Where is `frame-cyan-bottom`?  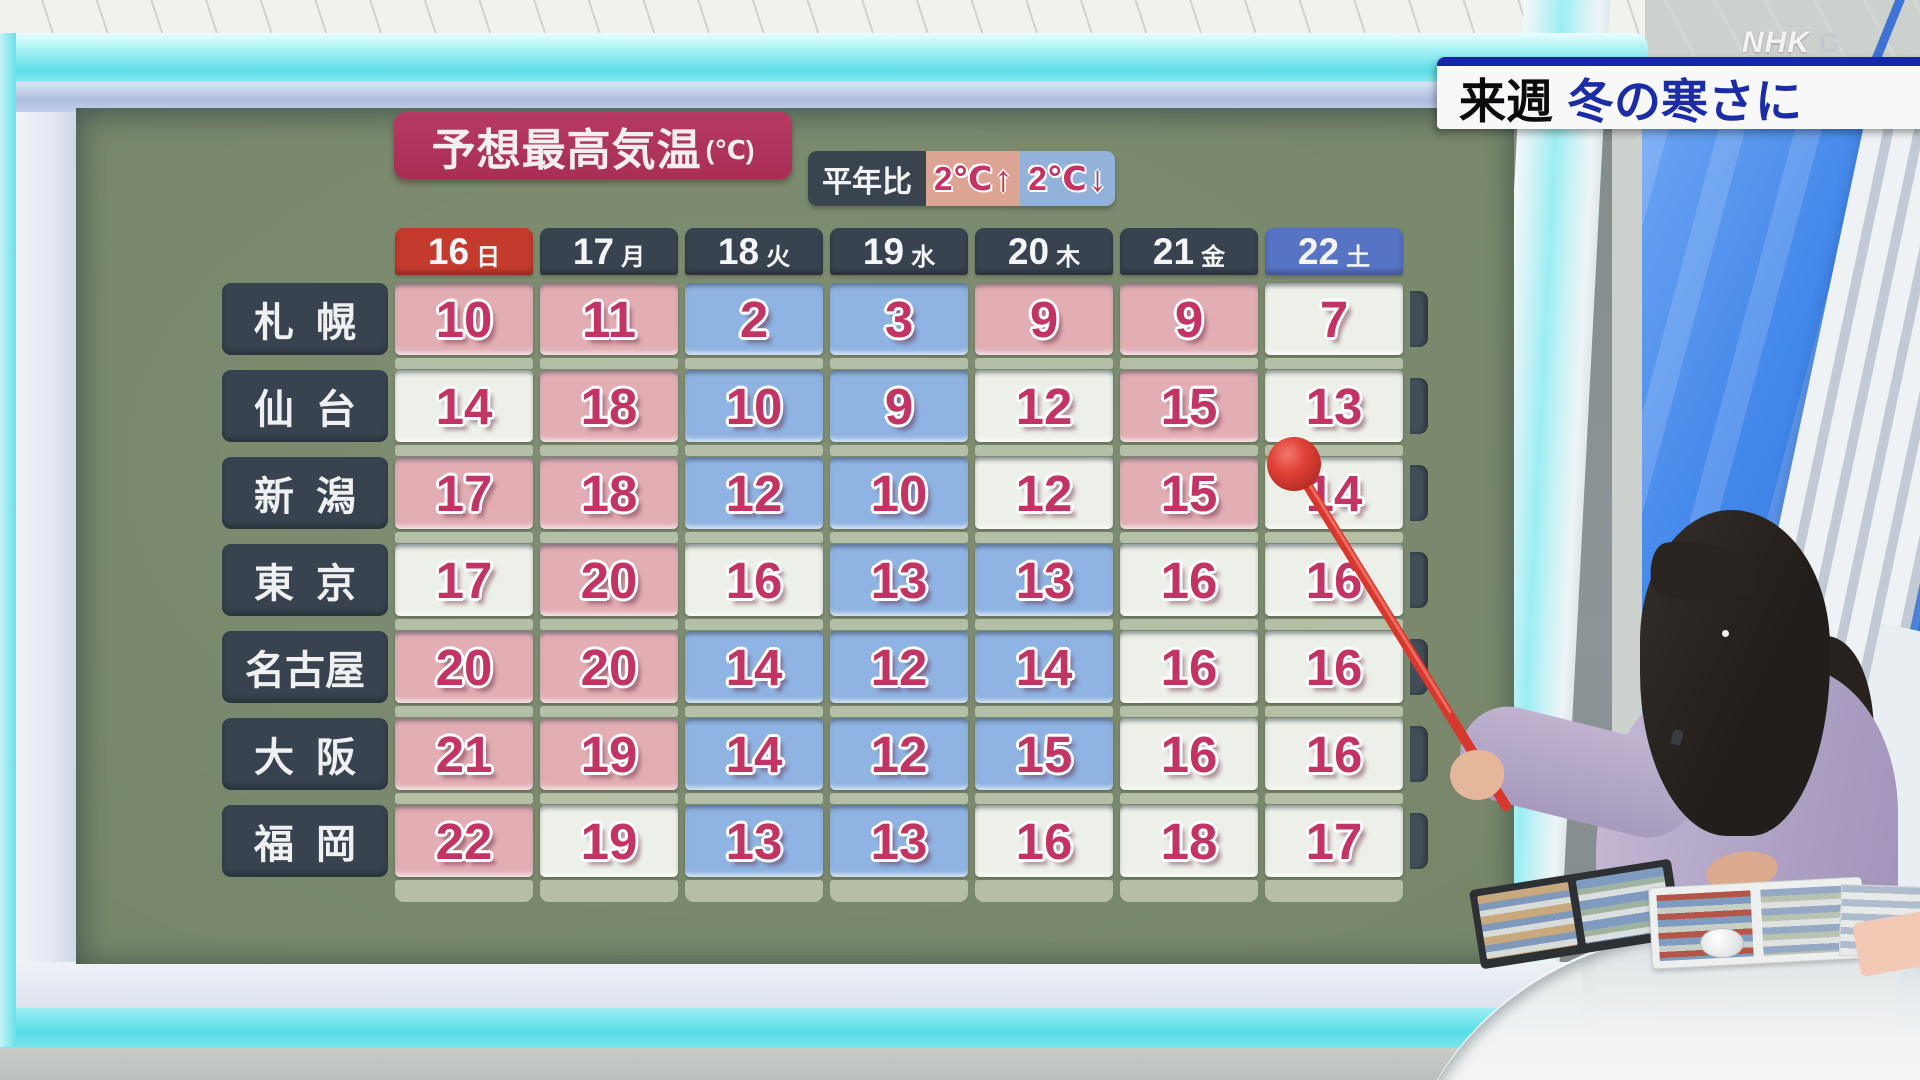
frame-cyan-bottom is located at coordinates (791, 1028).